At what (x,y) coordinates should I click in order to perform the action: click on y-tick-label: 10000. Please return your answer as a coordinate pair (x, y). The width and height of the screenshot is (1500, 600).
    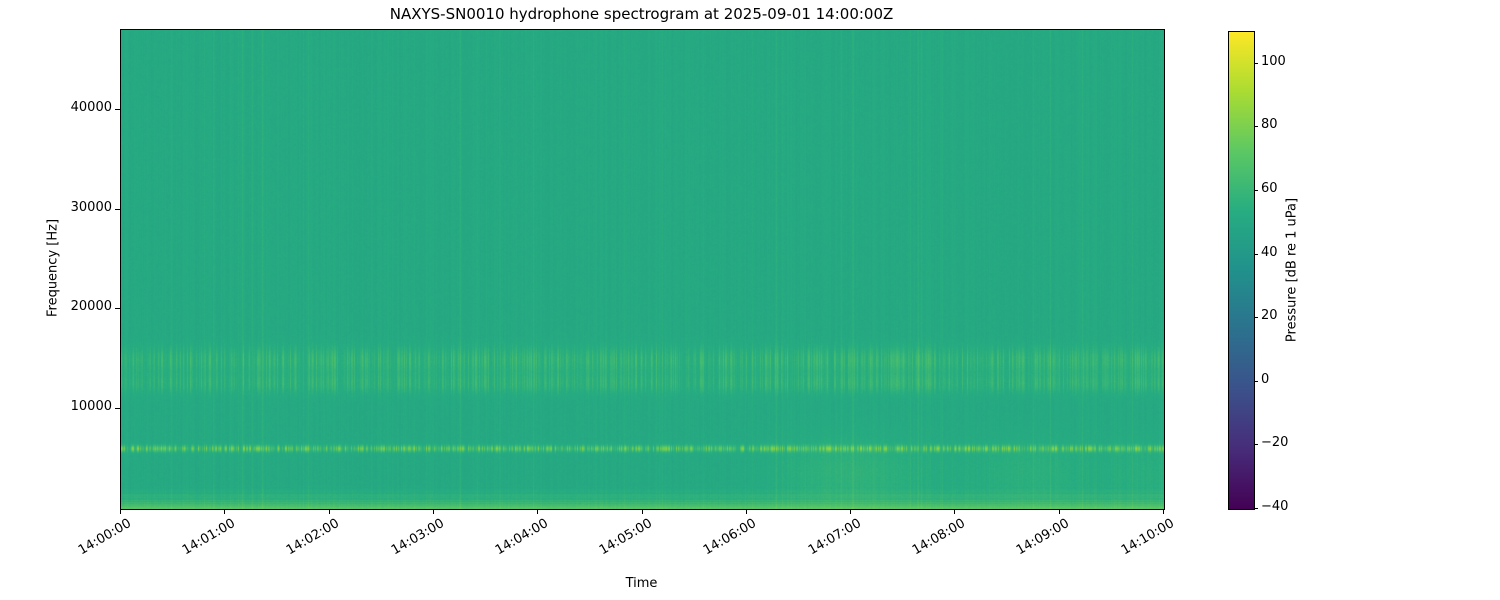
    Looking at the image, I should click on (91, 407).